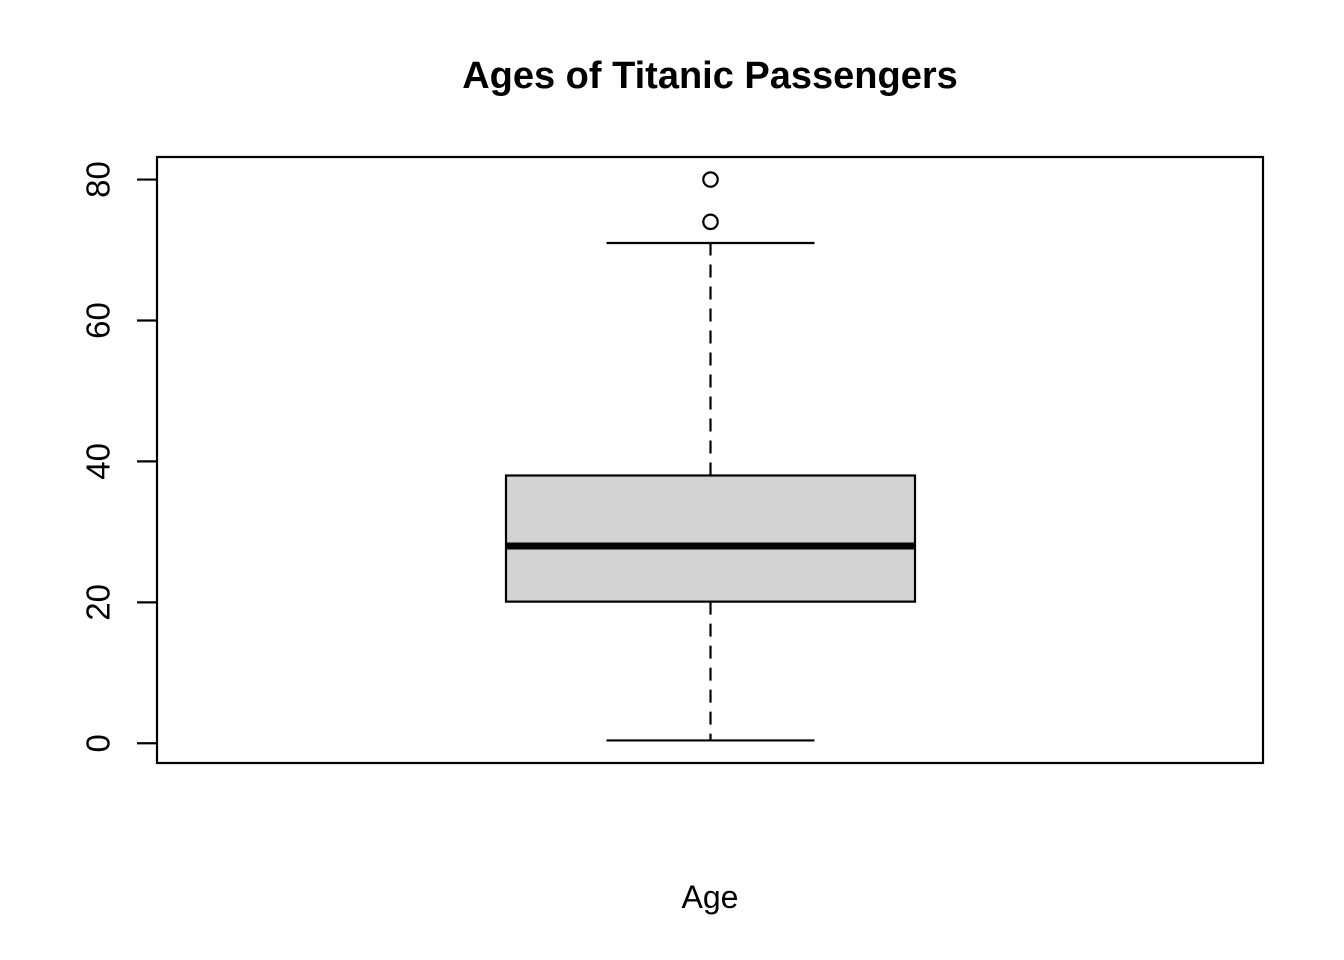  I want to click on y-tick-label: 20, so click(98, 602).